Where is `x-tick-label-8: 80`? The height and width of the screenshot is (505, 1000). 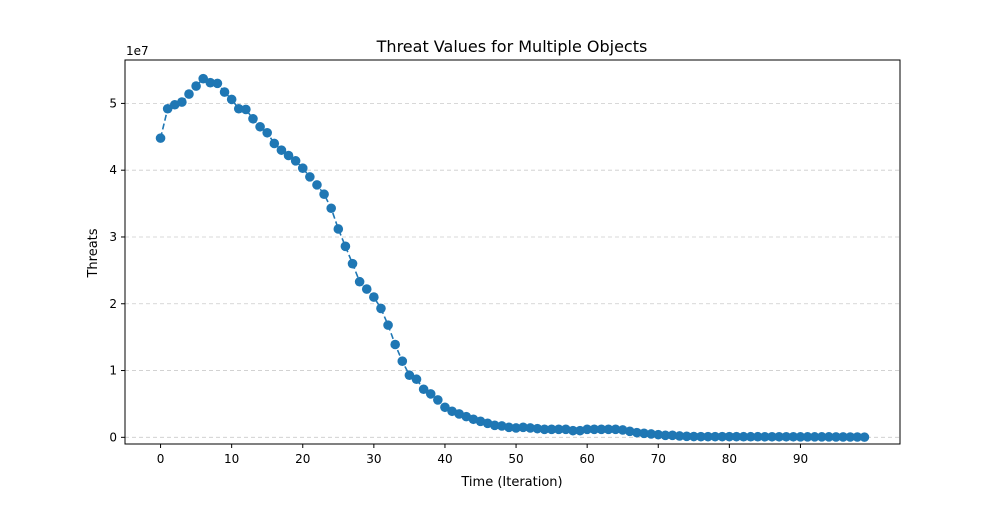
x-tick-label-8: 80 is located at coordinates (729, 459).